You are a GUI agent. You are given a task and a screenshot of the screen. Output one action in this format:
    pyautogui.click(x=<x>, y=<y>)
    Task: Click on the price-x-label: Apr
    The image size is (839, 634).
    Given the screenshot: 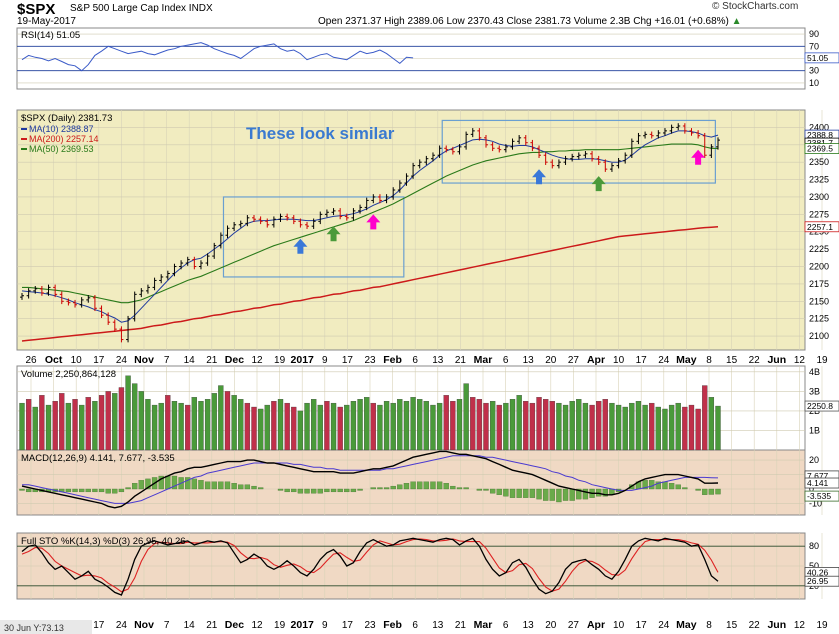 What is the action you would take?
    pyautogui.click(x=596, y=360)
    